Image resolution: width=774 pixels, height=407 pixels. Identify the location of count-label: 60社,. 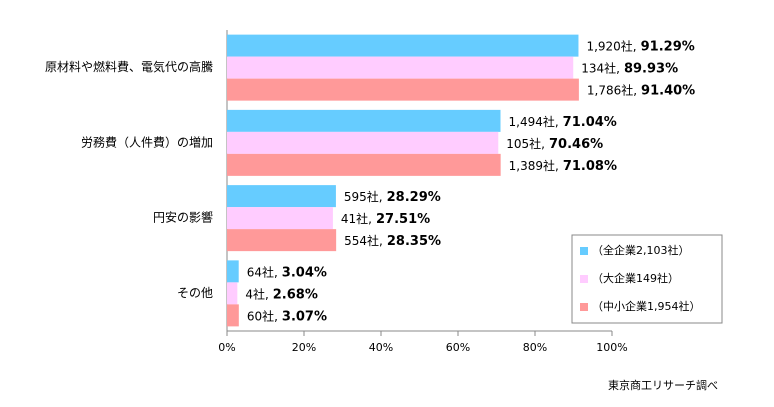
(262, 315).